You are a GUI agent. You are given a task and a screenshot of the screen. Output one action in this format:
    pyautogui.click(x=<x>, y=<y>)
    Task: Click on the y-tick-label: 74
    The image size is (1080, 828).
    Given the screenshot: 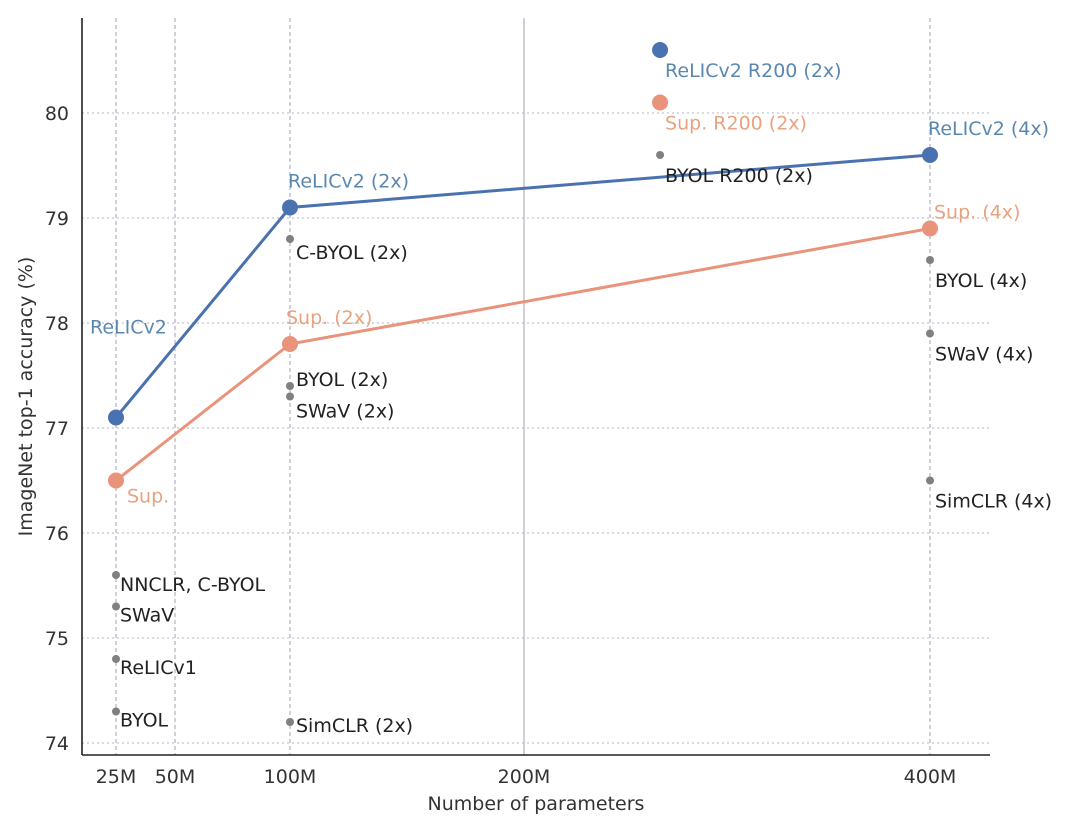 What is the action you would take?
    pyautogui.click(x=57, y=744)
    